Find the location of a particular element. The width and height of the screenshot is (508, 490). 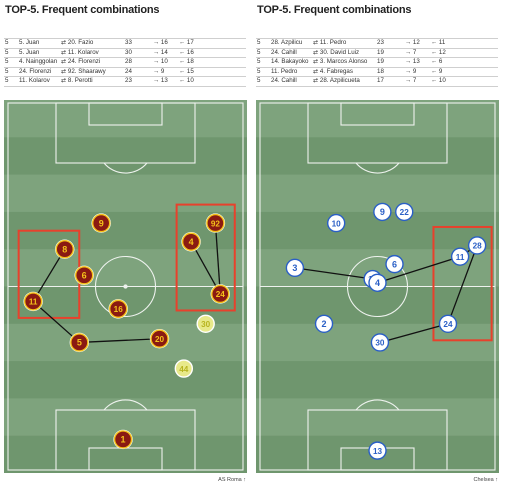

table-cell-d: → 14 is located at coordinates (165, 52).